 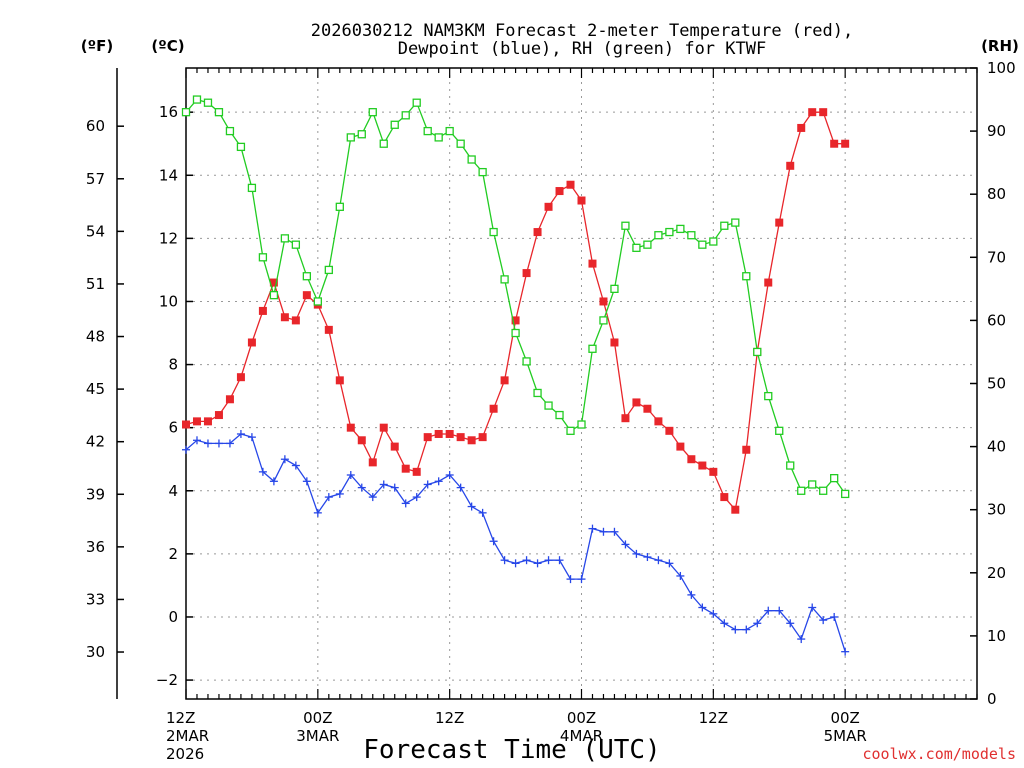 I want to click on rh-tick-label: 60, so click(x=996, y=320).